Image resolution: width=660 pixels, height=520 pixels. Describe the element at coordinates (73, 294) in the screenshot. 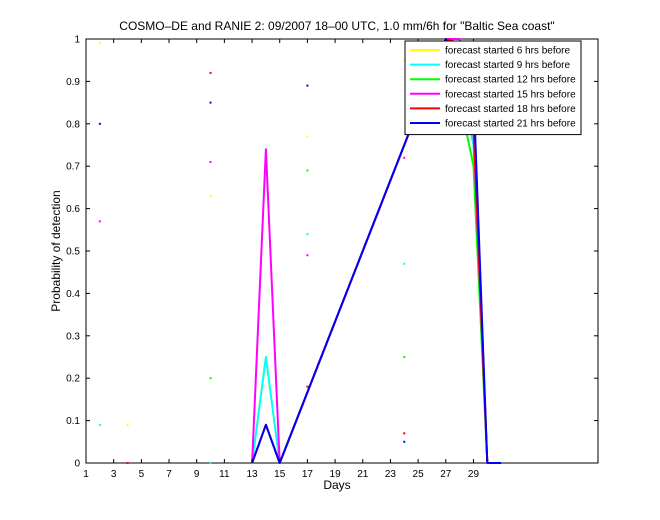

I see `y-tick-label-4: 0.4` at that location.